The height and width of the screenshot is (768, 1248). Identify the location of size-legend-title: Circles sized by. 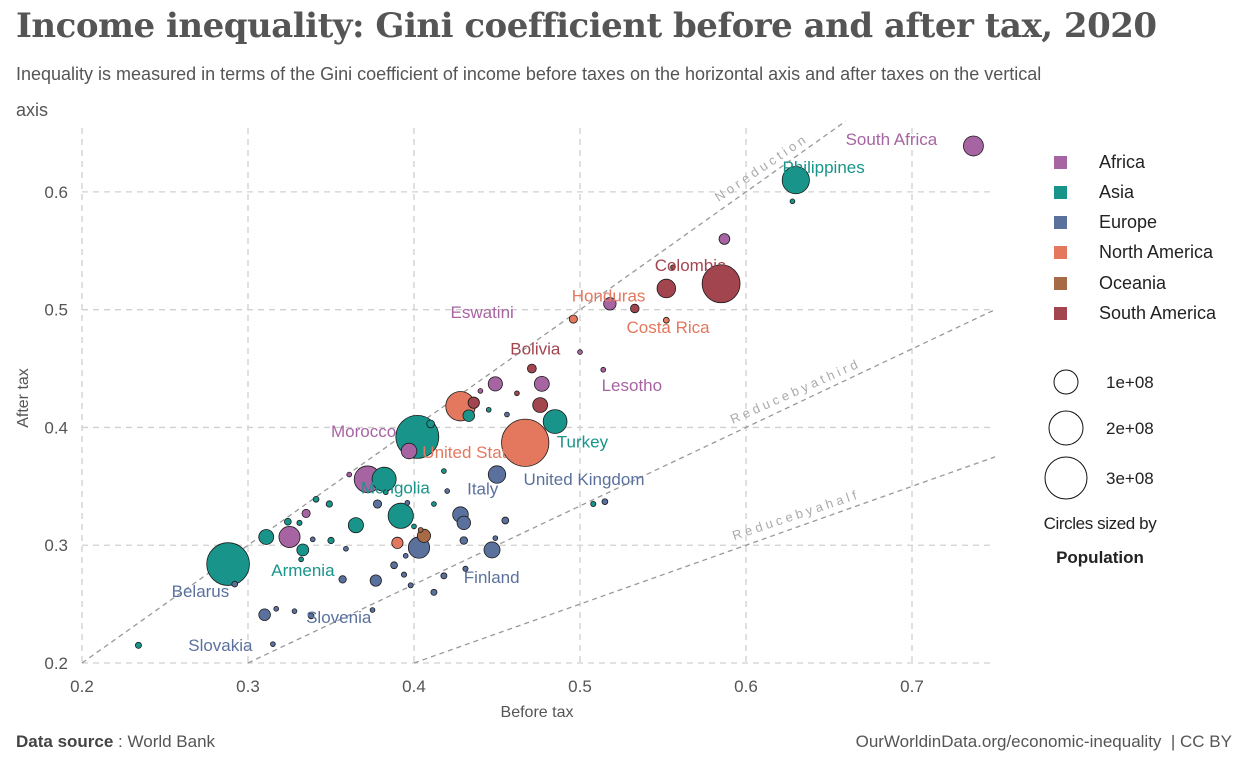
(1100, 523).